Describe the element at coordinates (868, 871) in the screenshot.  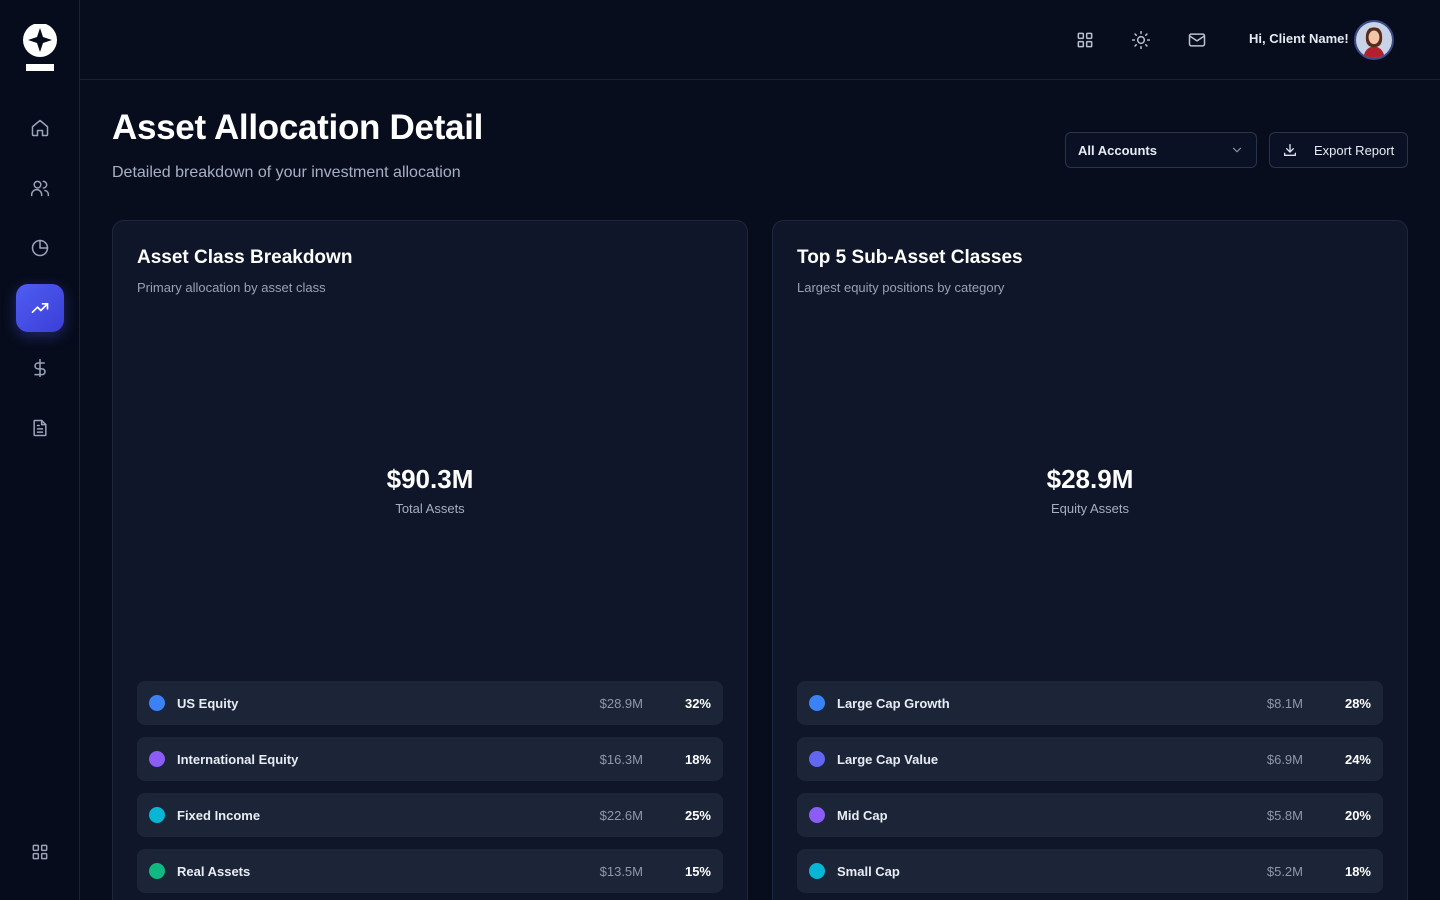
I see `legend-label: Small Cap` at that location.